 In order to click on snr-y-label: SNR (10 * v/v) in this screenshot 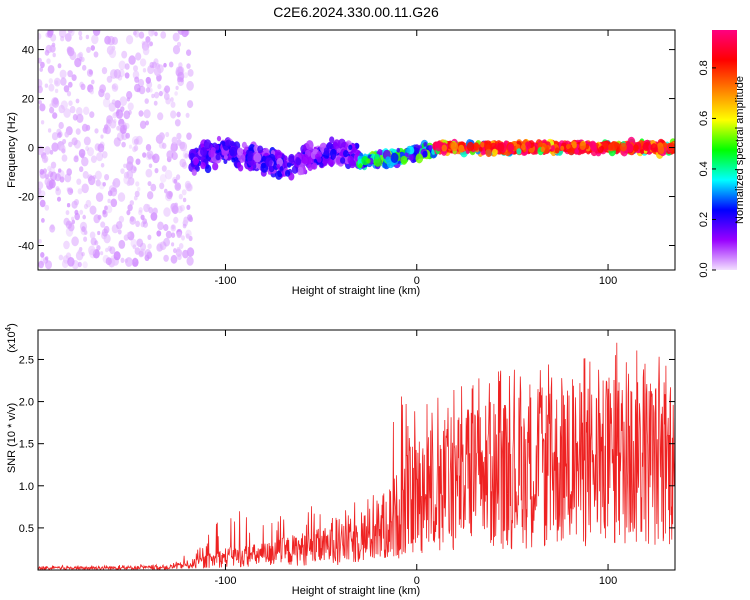, I will do `click(12, 438)`.